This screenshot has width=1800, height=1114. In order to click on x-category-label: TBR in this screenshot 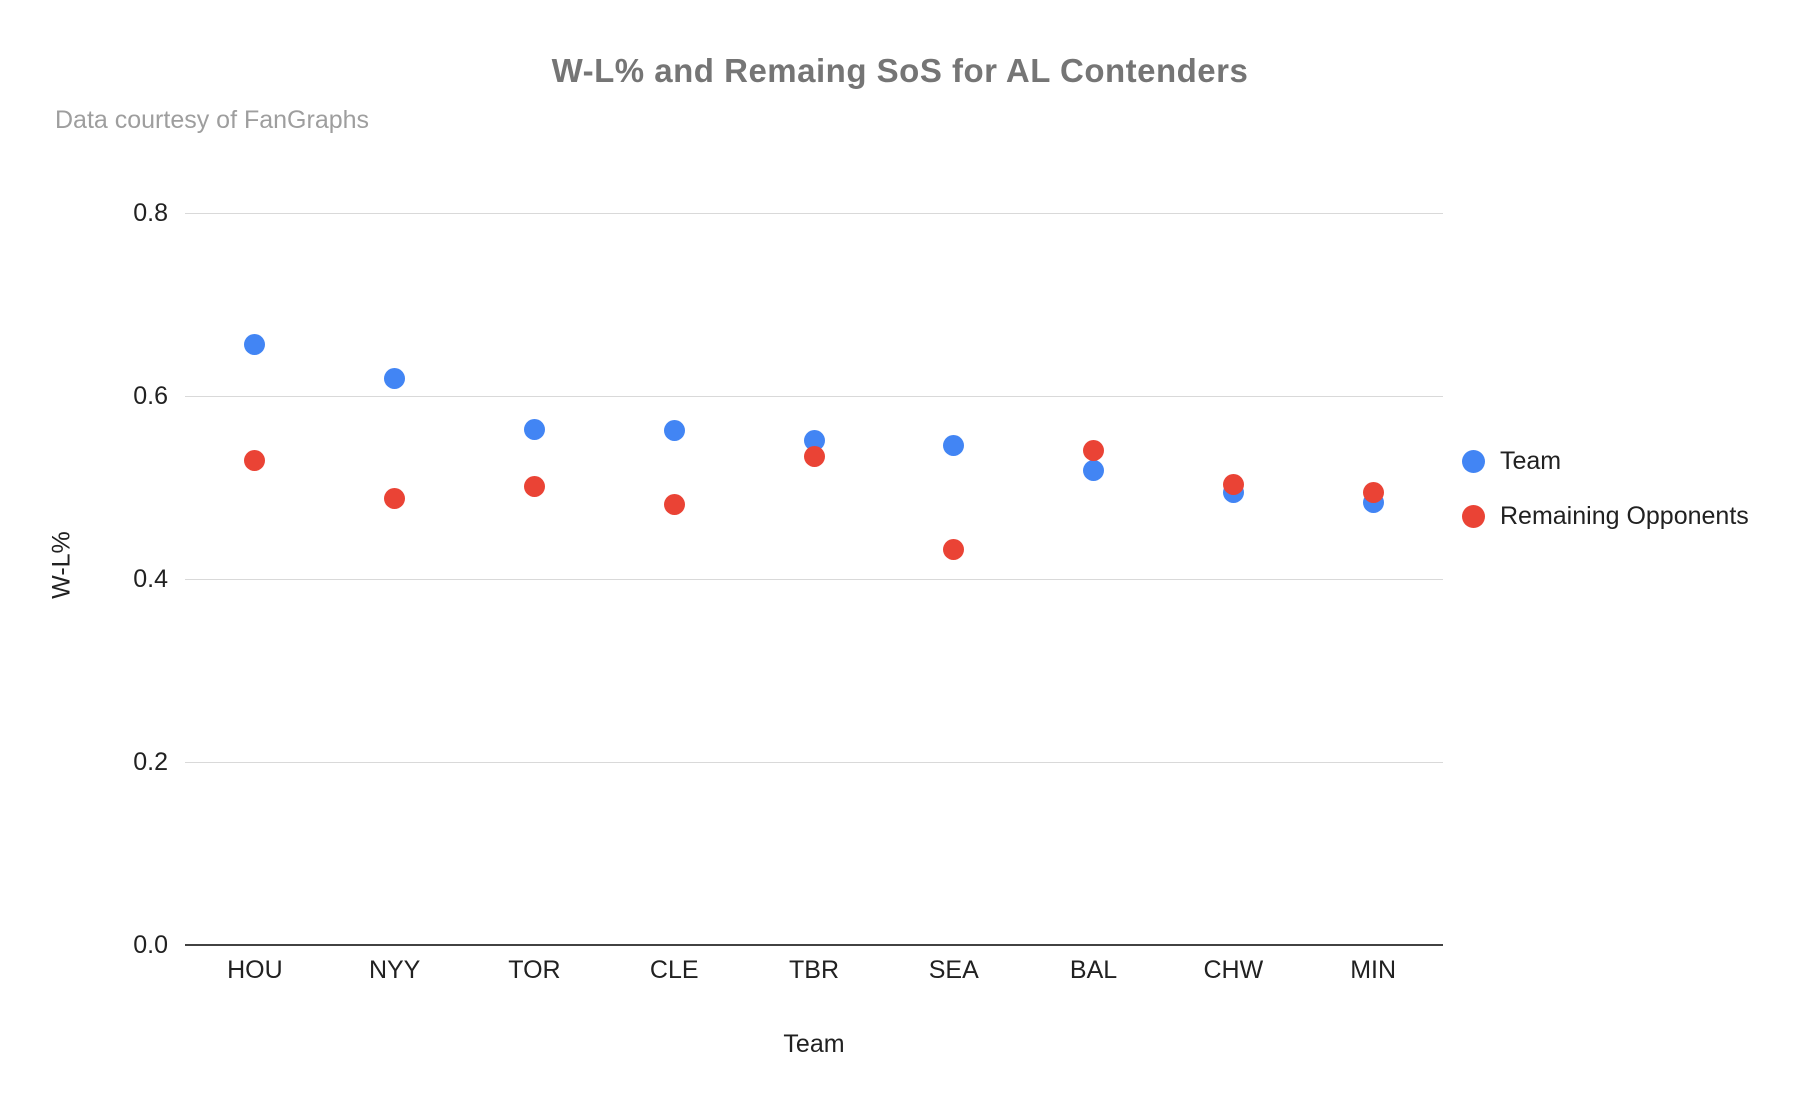, I will do `click(814, 970)`.